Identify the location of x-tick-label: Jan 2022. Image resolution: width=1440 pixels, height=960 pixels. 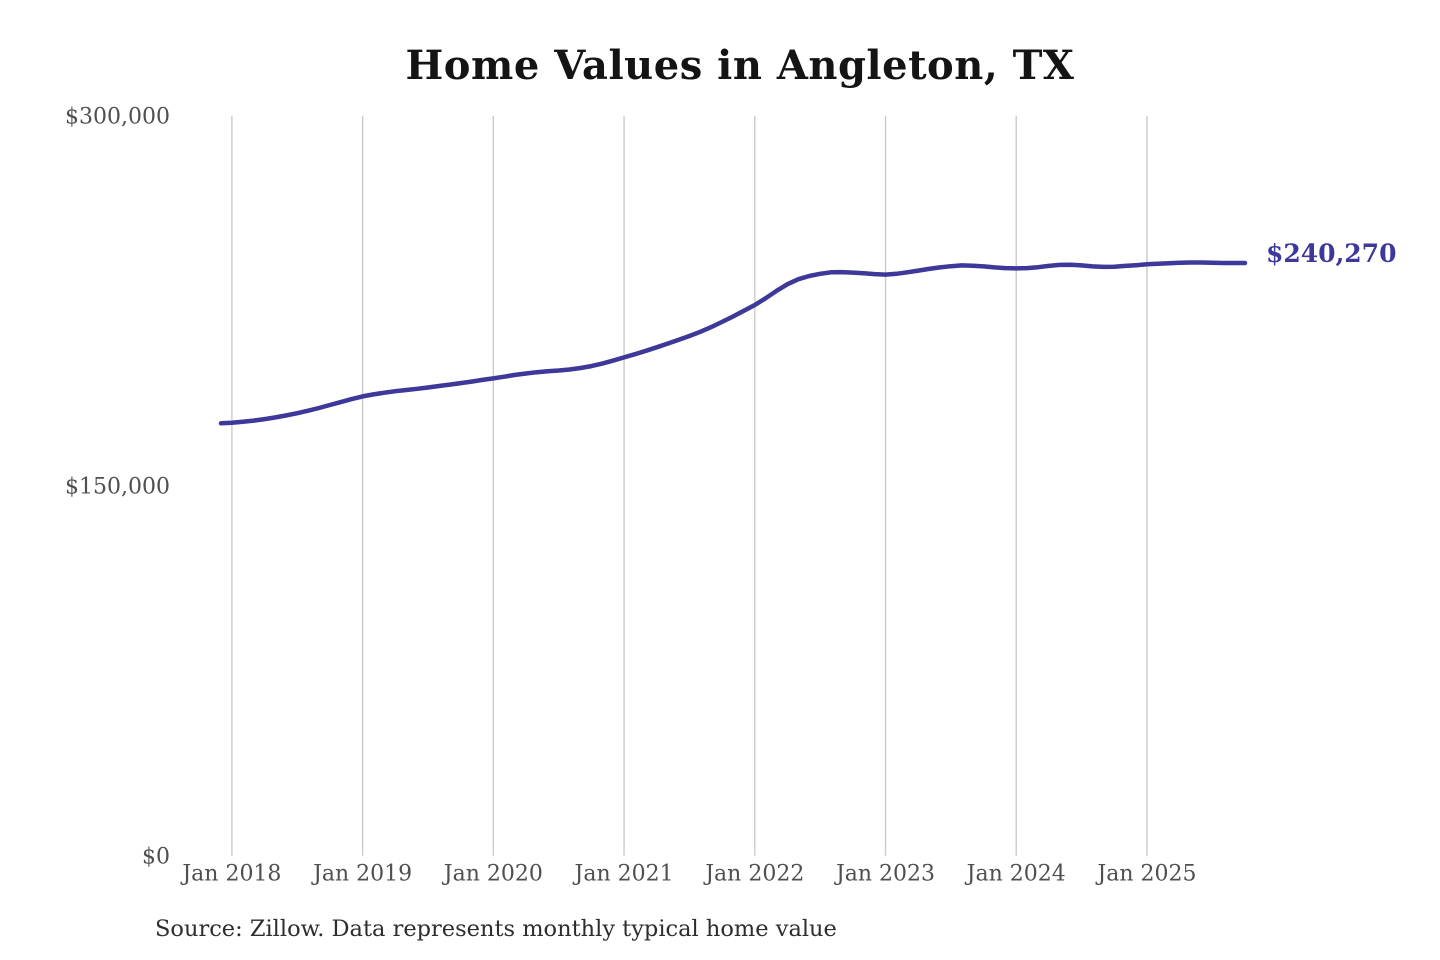
(753, 874).